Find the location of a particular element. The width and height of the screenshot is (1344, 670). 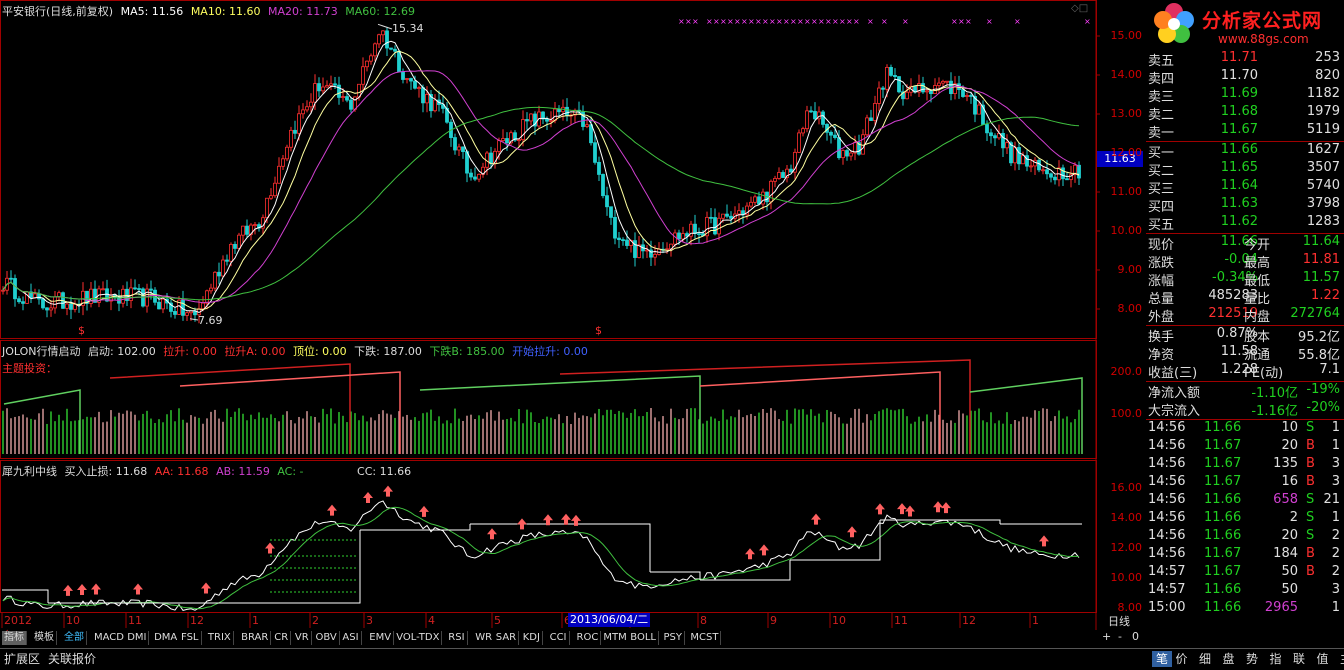

tick-price: 11.67 is located at coordinates (1223, 571).